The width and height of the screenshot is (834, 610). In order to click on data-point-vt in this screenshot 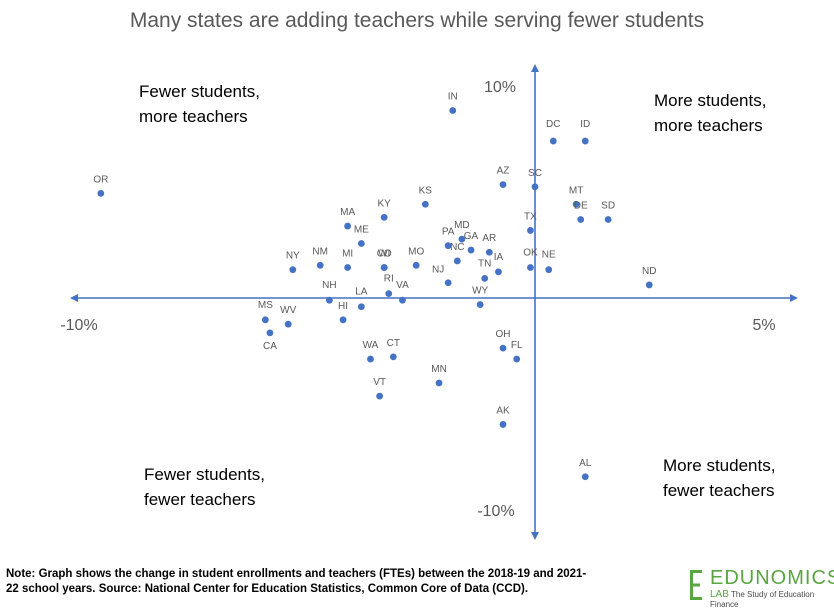, I will do `click(380, 396)`.